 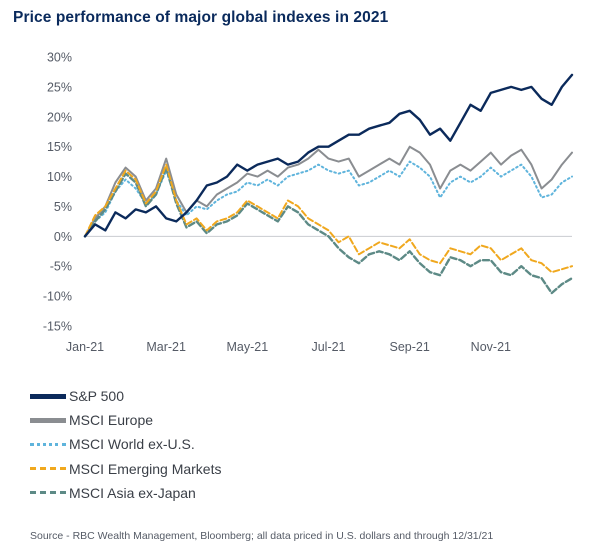 I want to click on legend-item: S&P 500, so click(x=125, y=396).